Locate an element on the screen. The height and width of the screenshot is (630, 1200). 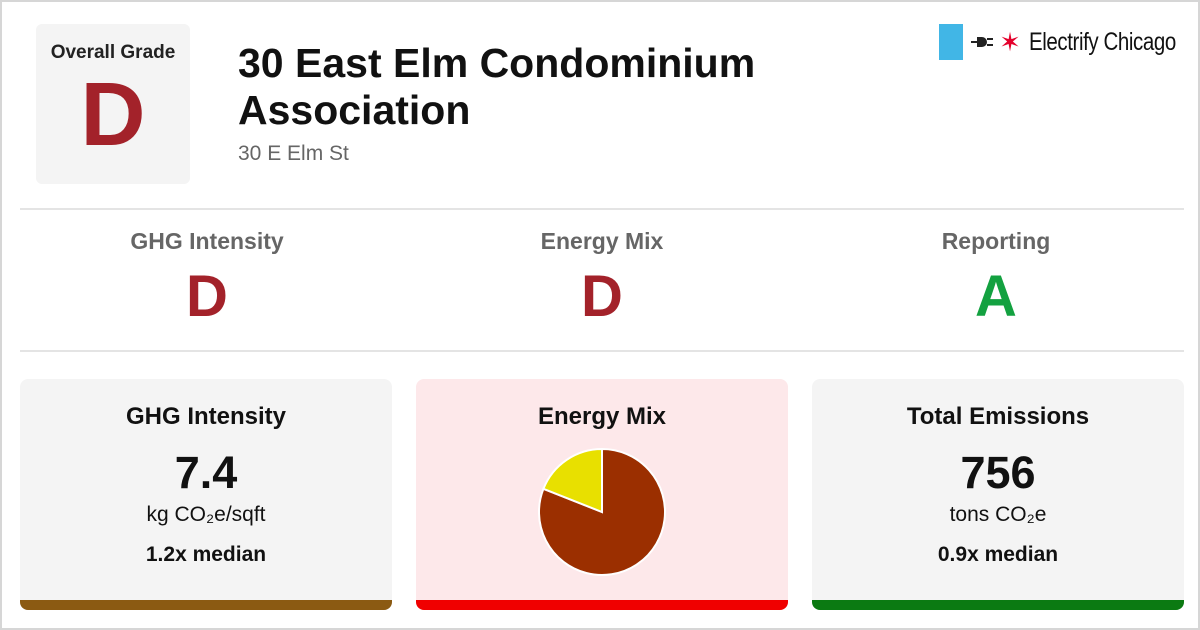
overall-grade-box: Overall Grade D is located at coordinates (113, 104).